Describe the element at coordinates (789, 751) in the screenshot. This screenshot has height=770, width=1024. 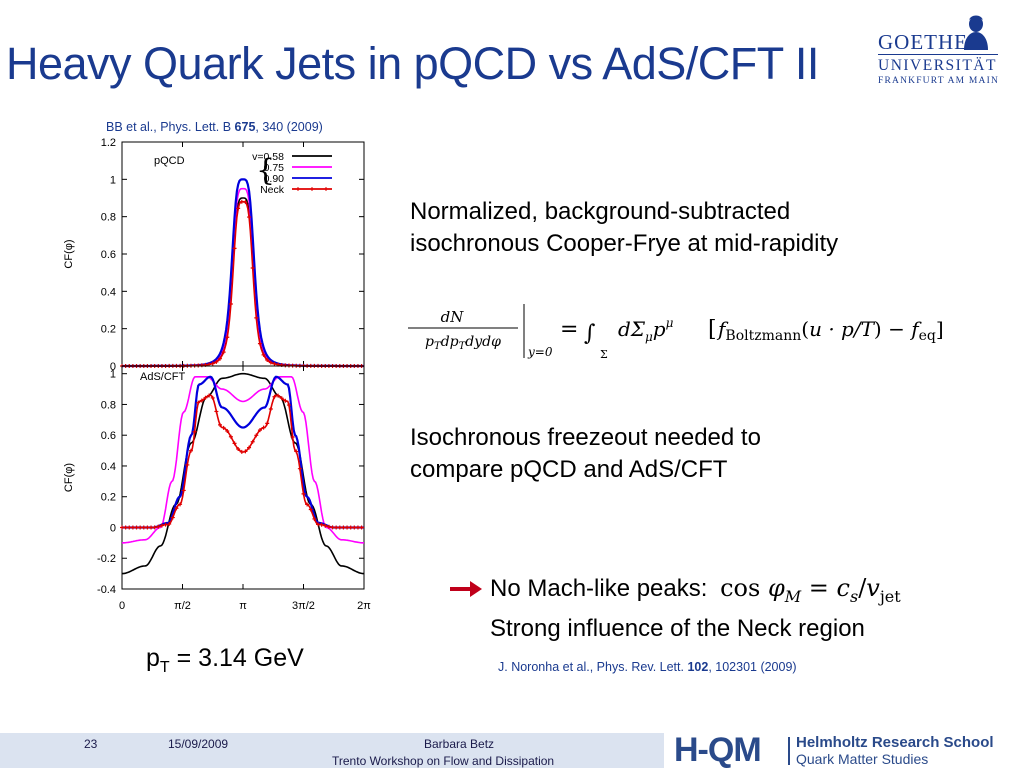
I see `hqm-divider` at that location.